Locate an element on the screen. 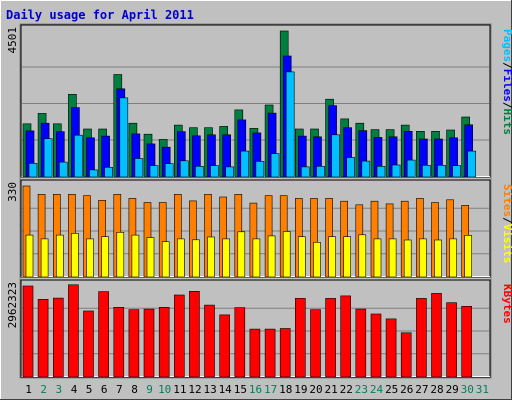 The height and width of the screenshot is (400, 512). x-tick-label-20: 20 is located at coordinates (315, 389).